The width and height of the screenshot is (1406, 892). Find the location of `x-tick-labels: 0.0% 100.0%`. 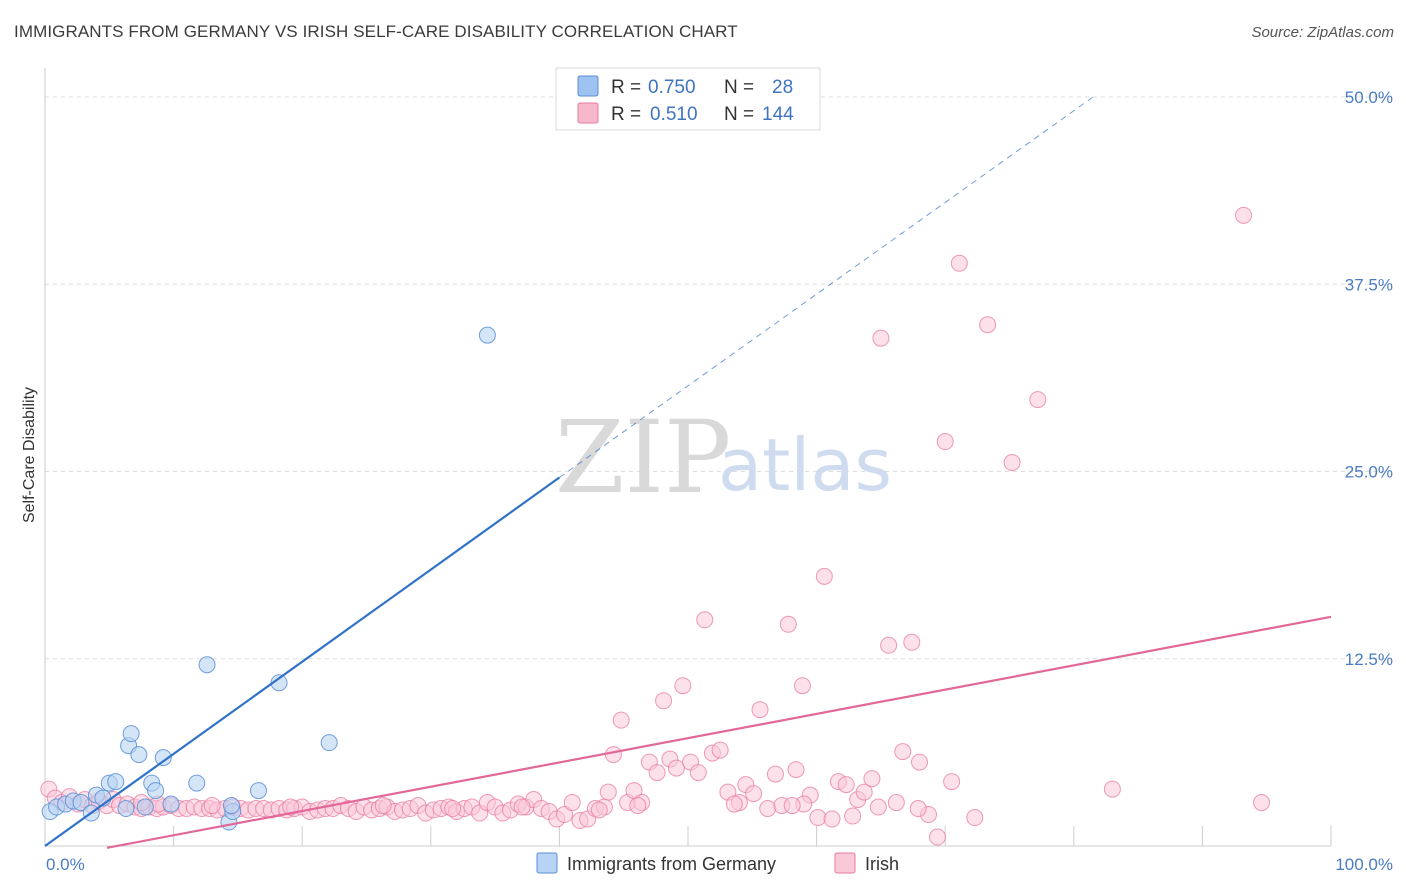

x-tick-labels: 0.0% 100.0% is located at coordinates (719, 864).